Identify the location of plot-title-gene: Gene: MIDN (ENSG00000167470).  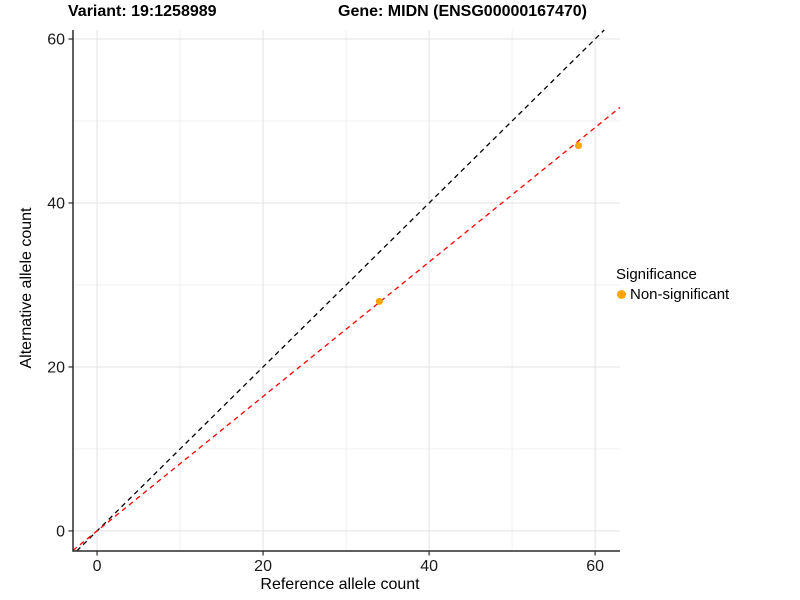
(462, 11).